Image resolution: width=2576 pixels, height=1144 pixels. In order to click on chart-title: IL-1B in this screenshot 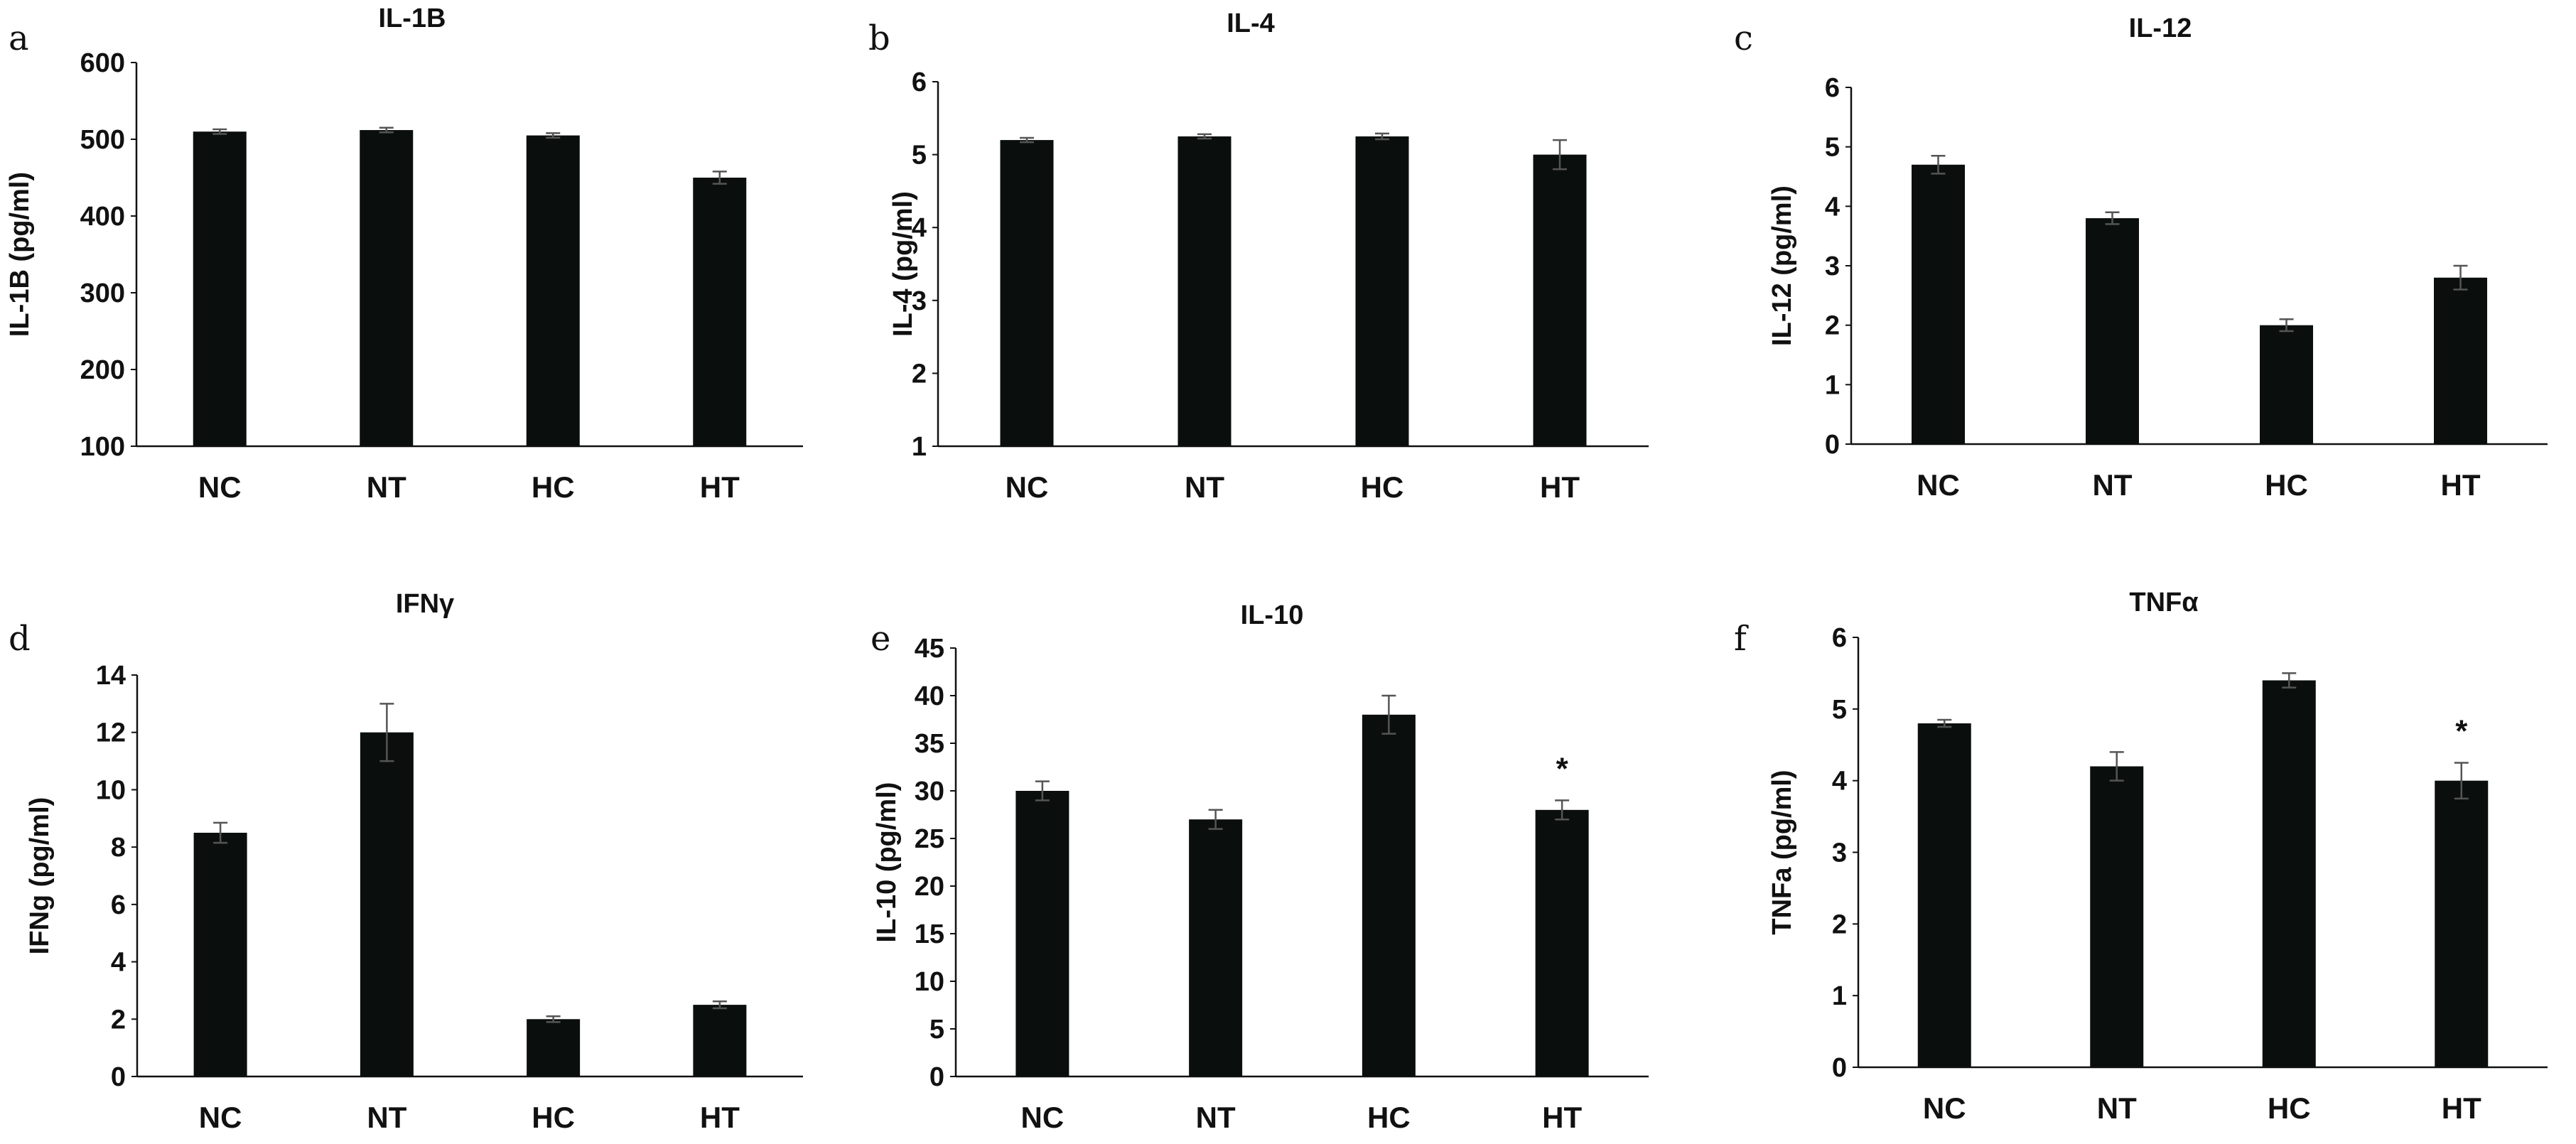, I will do `click(412, 18)`.